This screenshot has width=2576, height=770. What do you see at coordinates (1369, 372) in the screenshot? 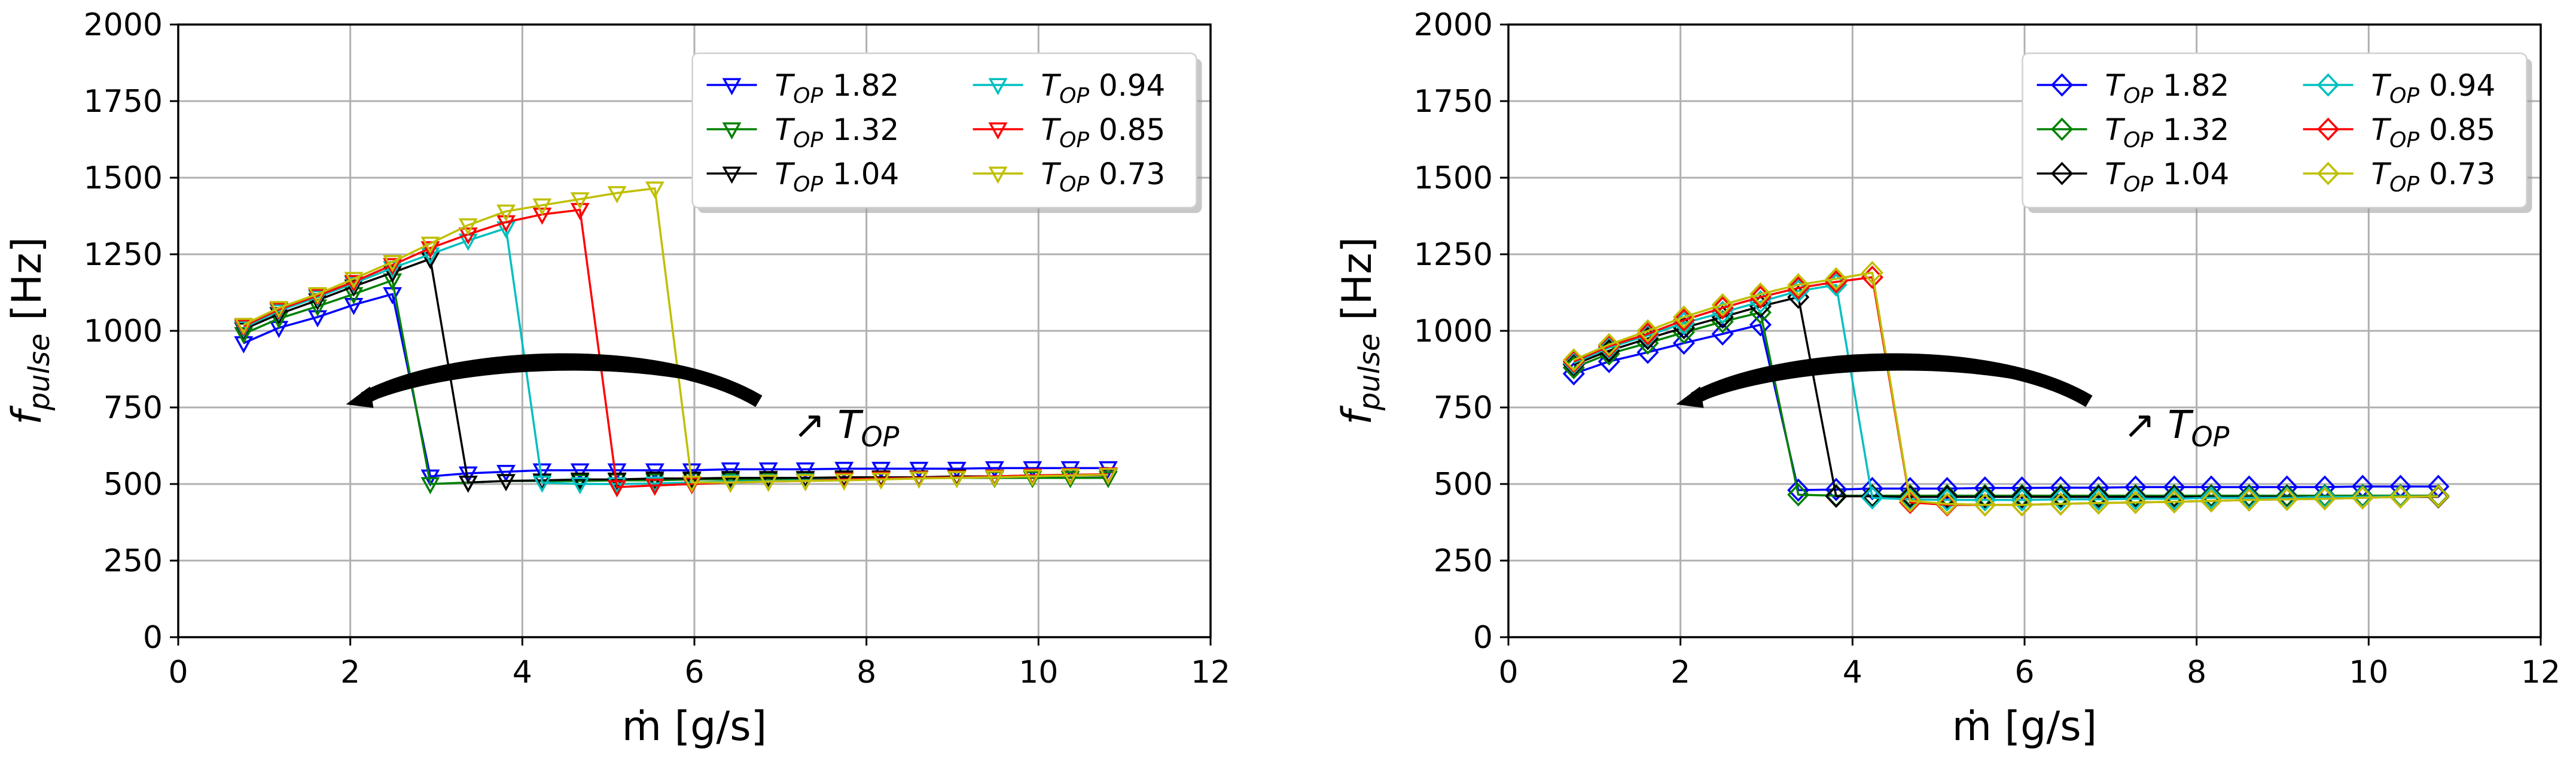
I see `y-axis-label-subscript: pulse` at bounding box center [1369, 372].